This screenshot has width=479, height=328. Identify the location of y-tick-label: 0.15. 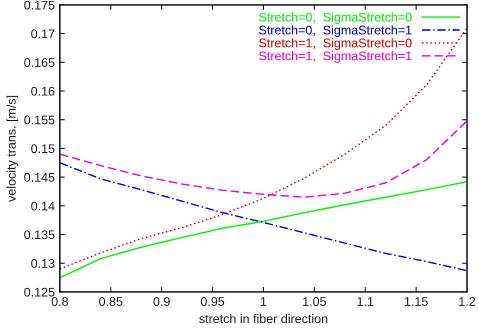
(42, 149).